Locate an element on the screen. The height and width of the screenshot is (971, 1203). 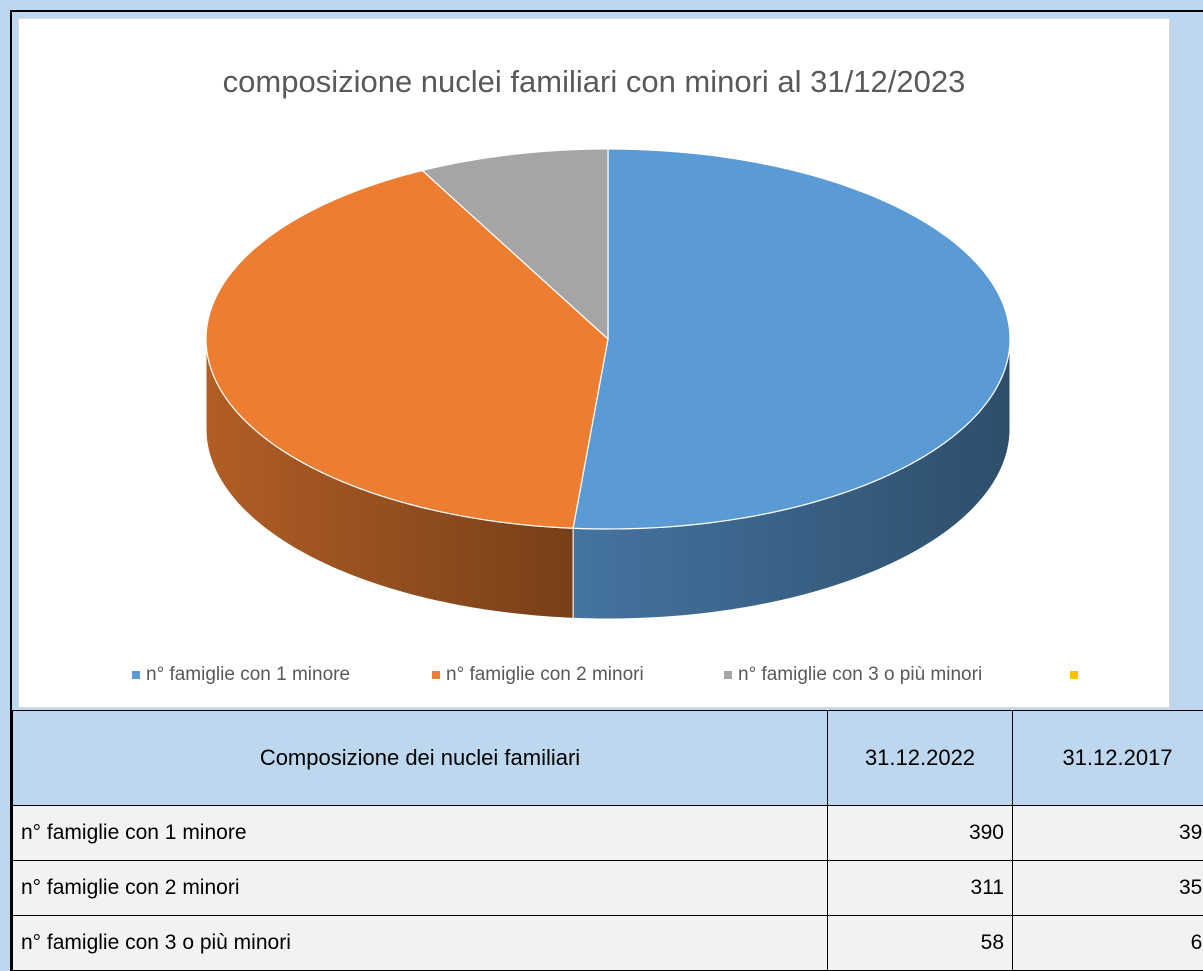
legend-label: n° famiglie con 3 o più minori is located at coordinates (860, 674).